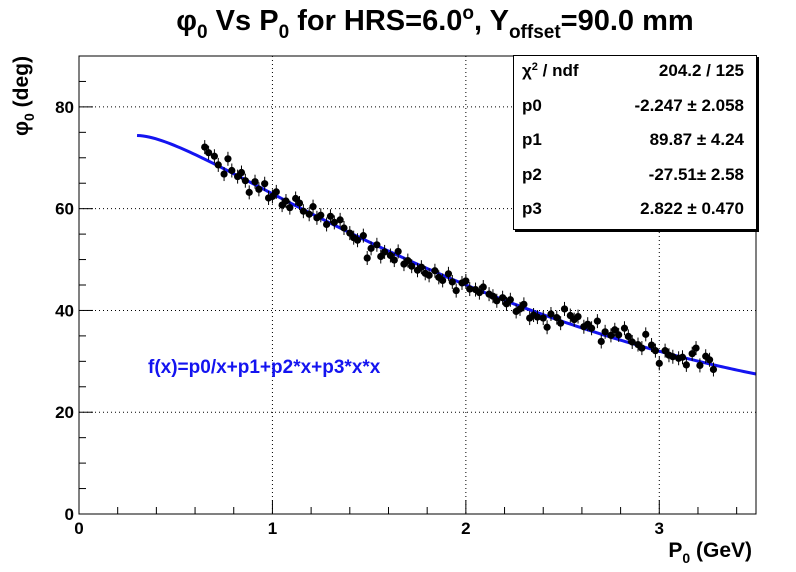 The height and width of the screenshot is (572, 796). What do you see at coordinates (689, 105) in the screenshot?
I see `stats-value: -2.247 ± 2.058` at bounding box center [689, 105].